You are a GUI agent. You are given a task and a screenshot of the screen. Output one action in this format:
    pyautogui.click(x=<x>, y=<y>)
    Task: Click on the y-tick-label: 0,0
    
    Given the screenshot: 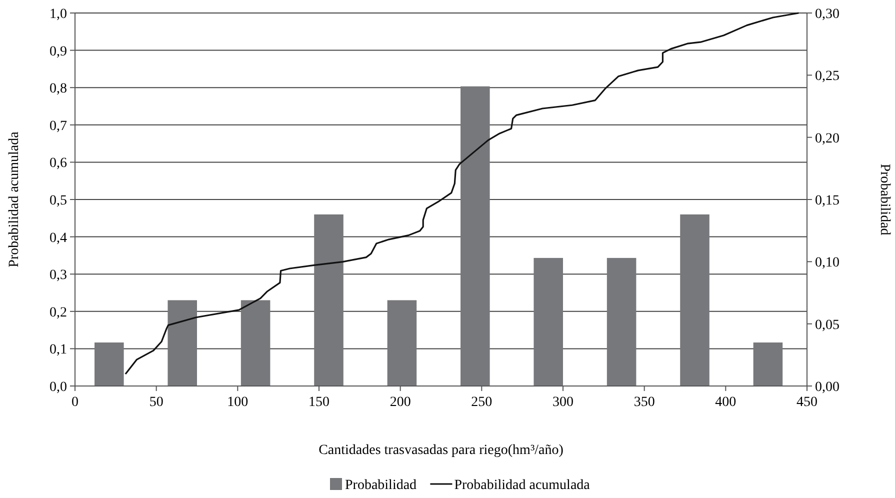 What is the action you would take?
    pyautogui.click(x=58, y=387)
    